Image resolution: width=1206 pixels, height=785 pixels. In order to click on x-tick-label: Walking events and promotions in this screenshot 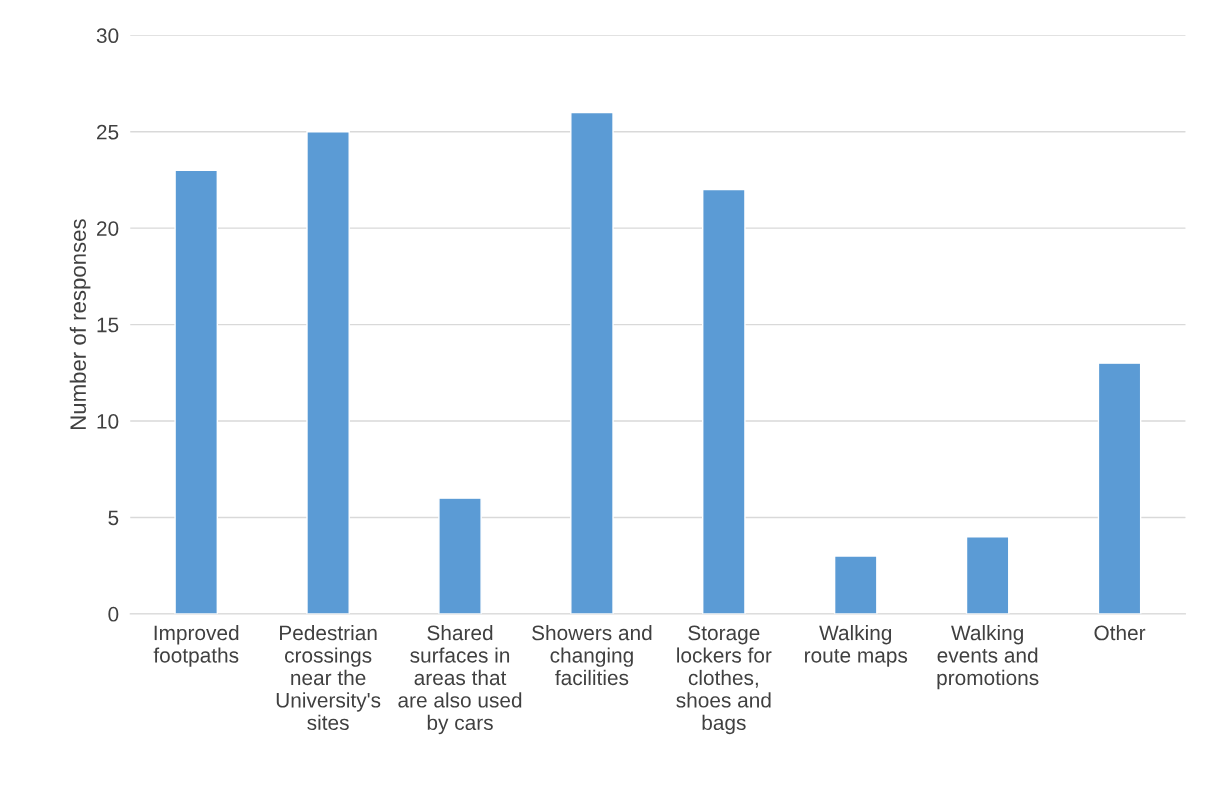, I will do `click(988, 657)`.